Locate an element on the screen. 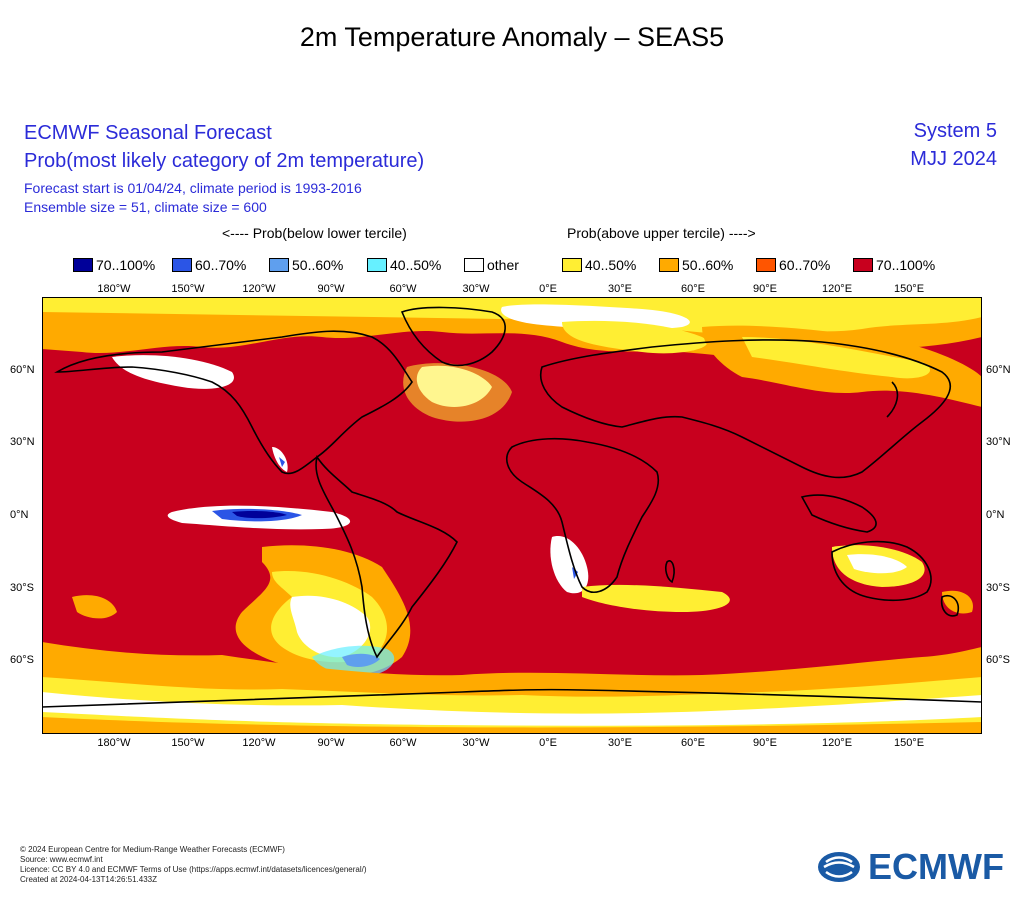 The width and height of the screenshot is (1024, 922). lat-tick-left: 60°S is located at coordinates (22, 660).